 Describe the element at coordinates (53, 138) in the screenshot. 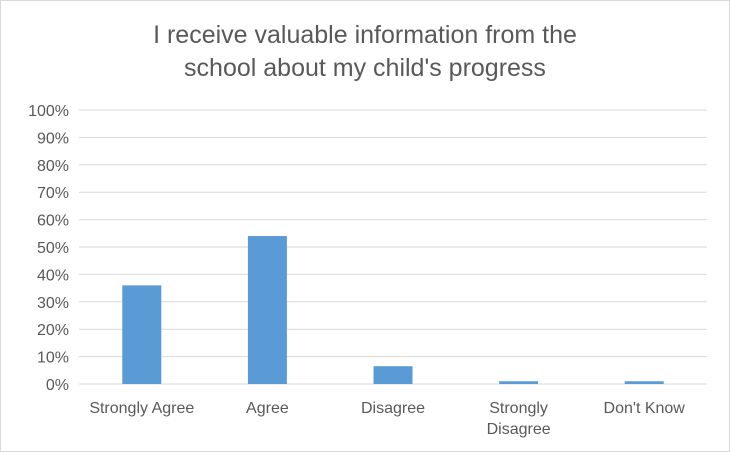

I see `y-tick-label: 90%` at that location.